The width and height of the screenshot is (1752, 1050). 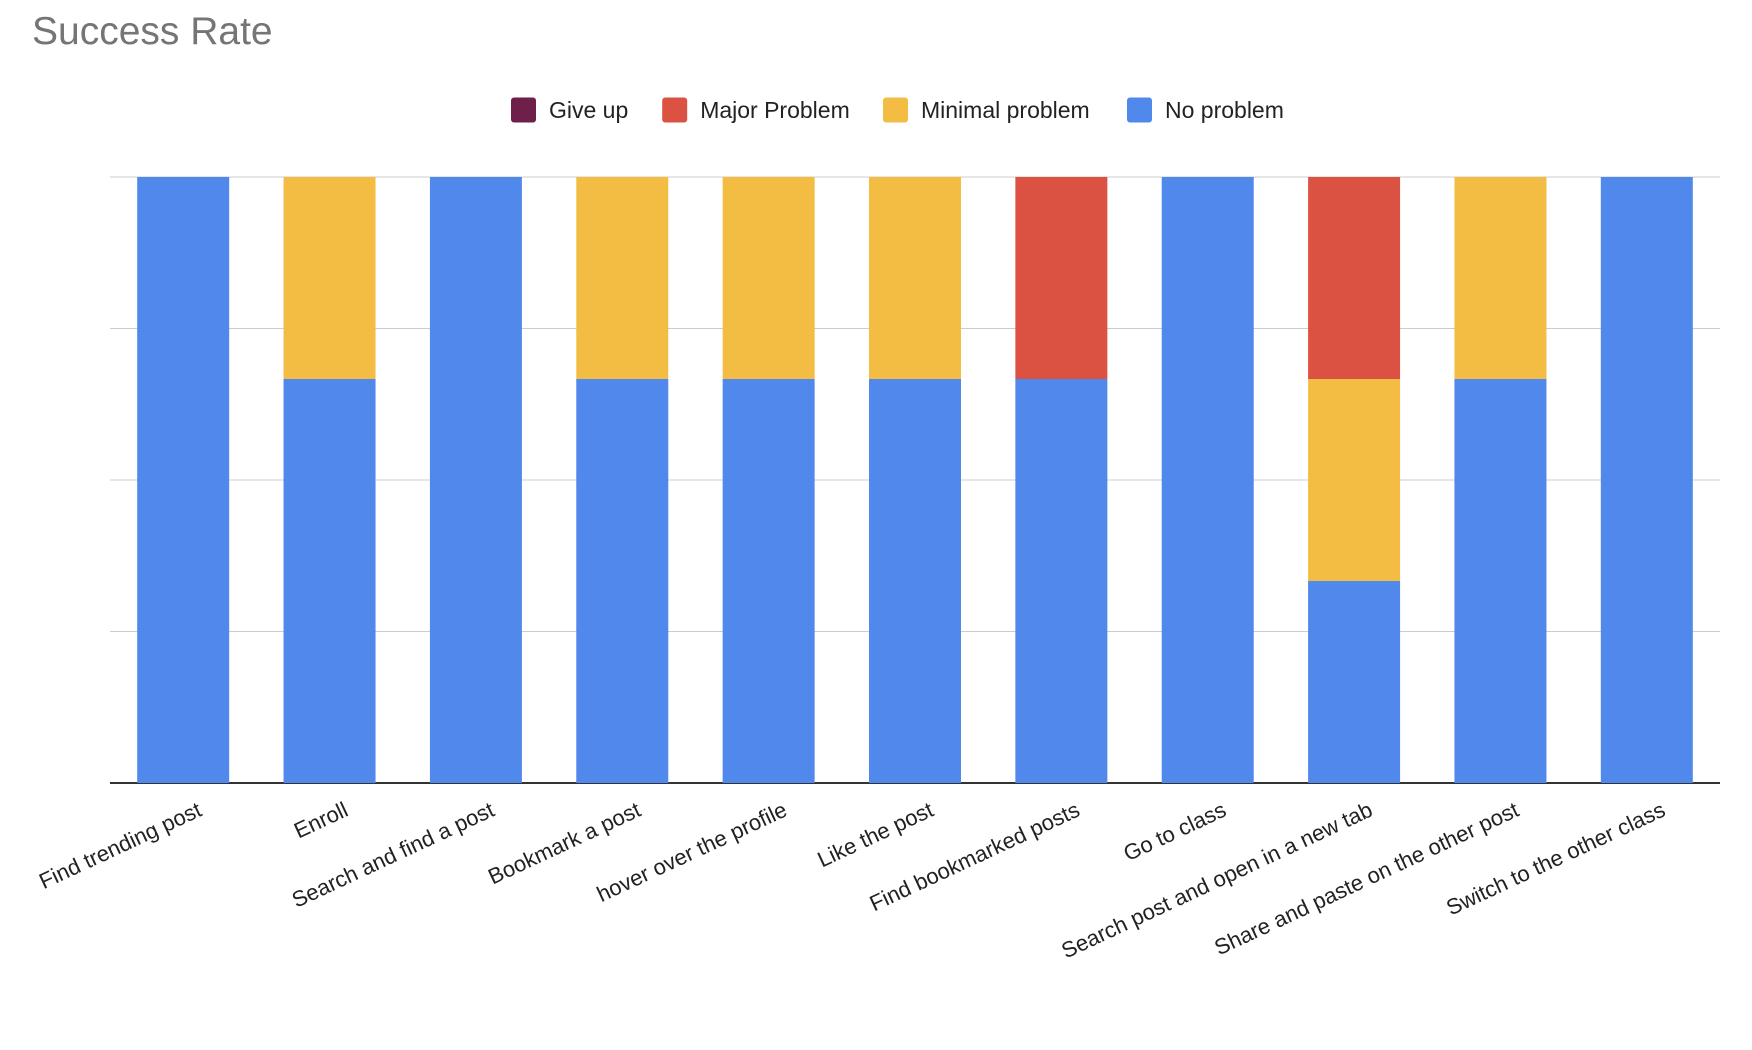 What do you see at coordinates (622, 278) in the screenshot?
I see `bar-minimal-problem-bookmark-a-post` at bounding box center [622, 278].